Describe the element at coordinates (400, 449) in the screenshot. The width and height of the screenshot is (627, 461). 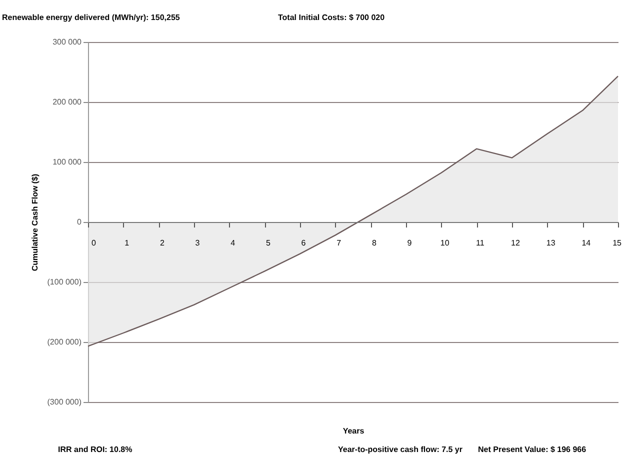
I see `text: Year-to-positive cash flow: 7.5 yr` at that location.